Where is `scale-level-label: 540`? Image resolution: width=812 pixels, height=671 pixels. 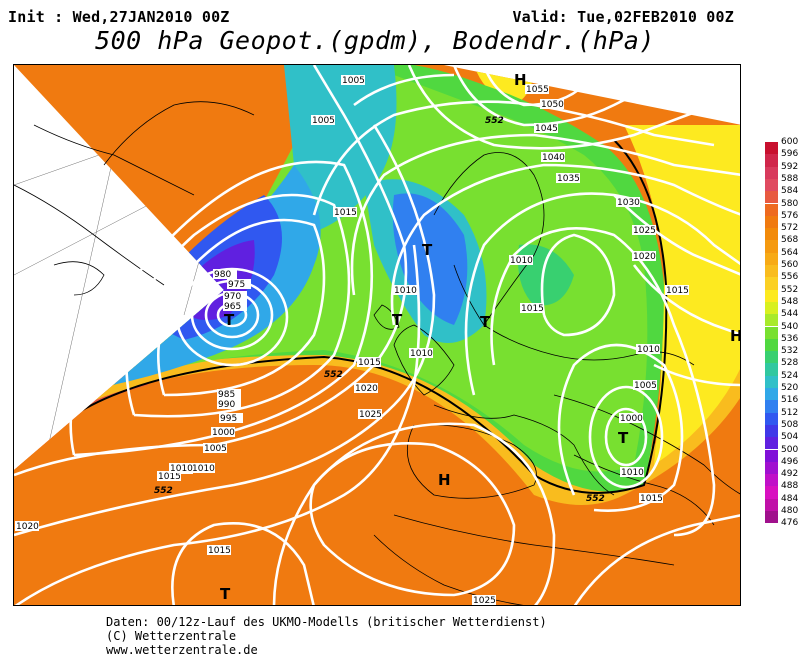
scale-level-label: 540 is located at coordinates (790, 326).